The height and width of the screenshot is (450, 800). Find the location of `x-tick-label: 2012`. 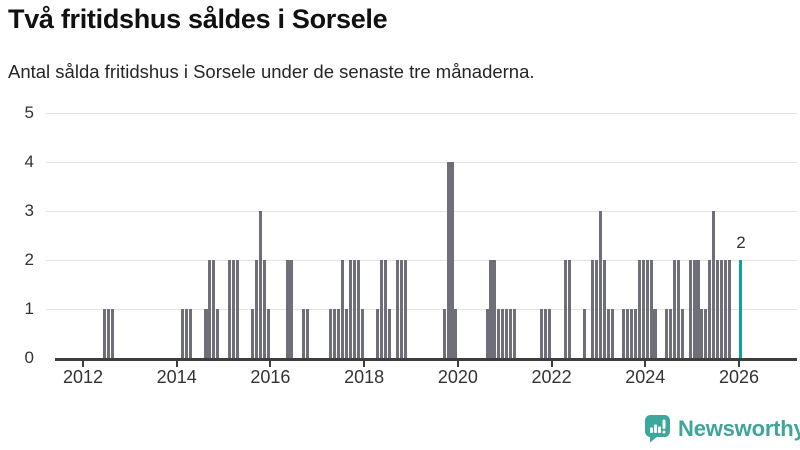

x-tick-label: 2012 is located at coordinates (83, 377).